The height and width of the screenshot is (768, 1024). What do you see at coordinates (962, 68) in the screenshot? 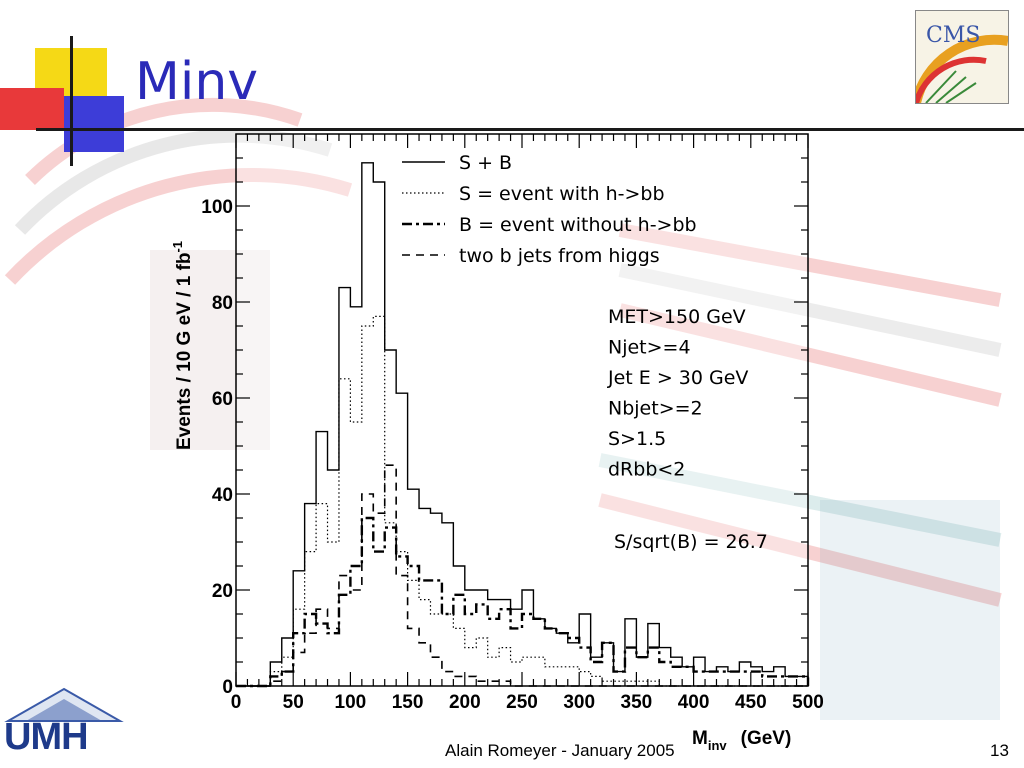
I see `cms-logo-art` at bounding box center [962, 68].